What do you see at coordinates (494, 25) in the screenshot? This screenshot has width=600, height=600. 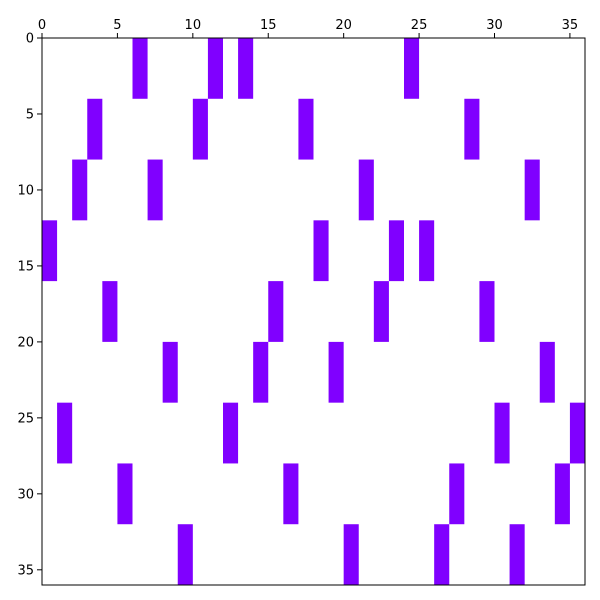 I see `x-tick-label: 30` at bounding box center [494, 25].